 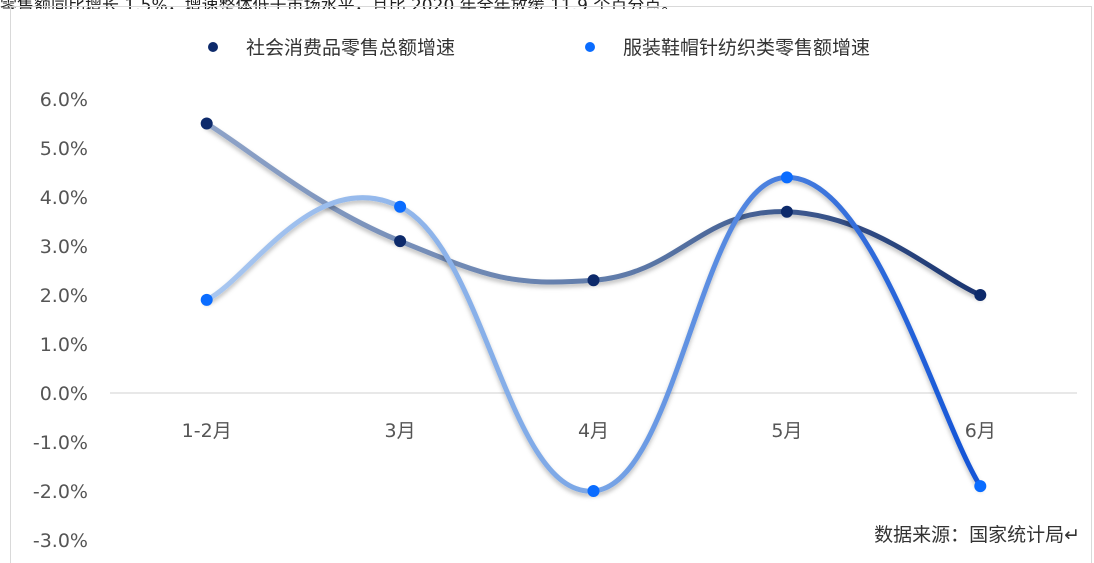 What do you see at coordinates (64, 149) in the screenshot?
I see `y-tick-label: 5.0%` at bounding box center [64, 149].